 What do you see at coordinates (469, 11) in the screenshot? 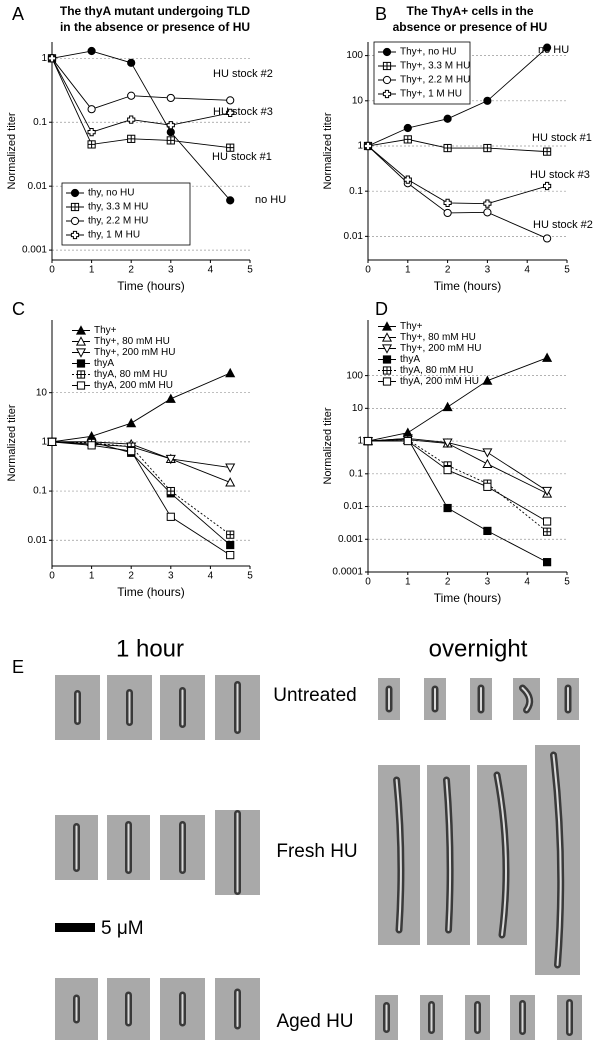
I see `chart-title: The ThyA+ cells in the` at bounding box center [469, 11].